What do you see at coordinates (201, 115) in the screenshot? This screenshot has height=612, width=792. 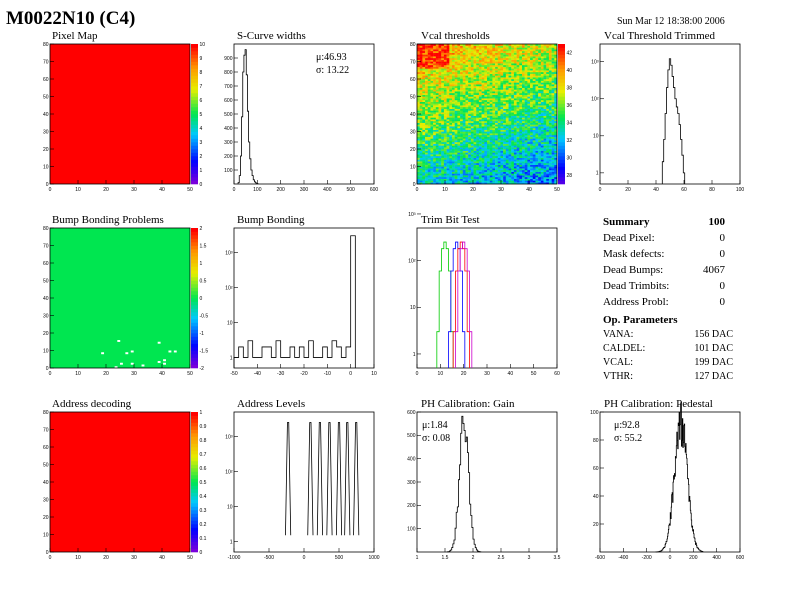 I see `palette-tick-label: 5` at bounding box center [201, 115].